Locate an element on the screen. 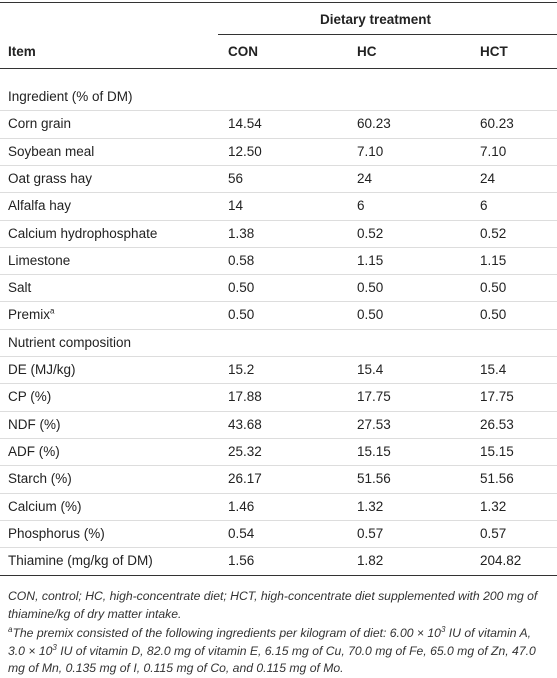  cell: 15.2 is located at coordinates (241, 369).